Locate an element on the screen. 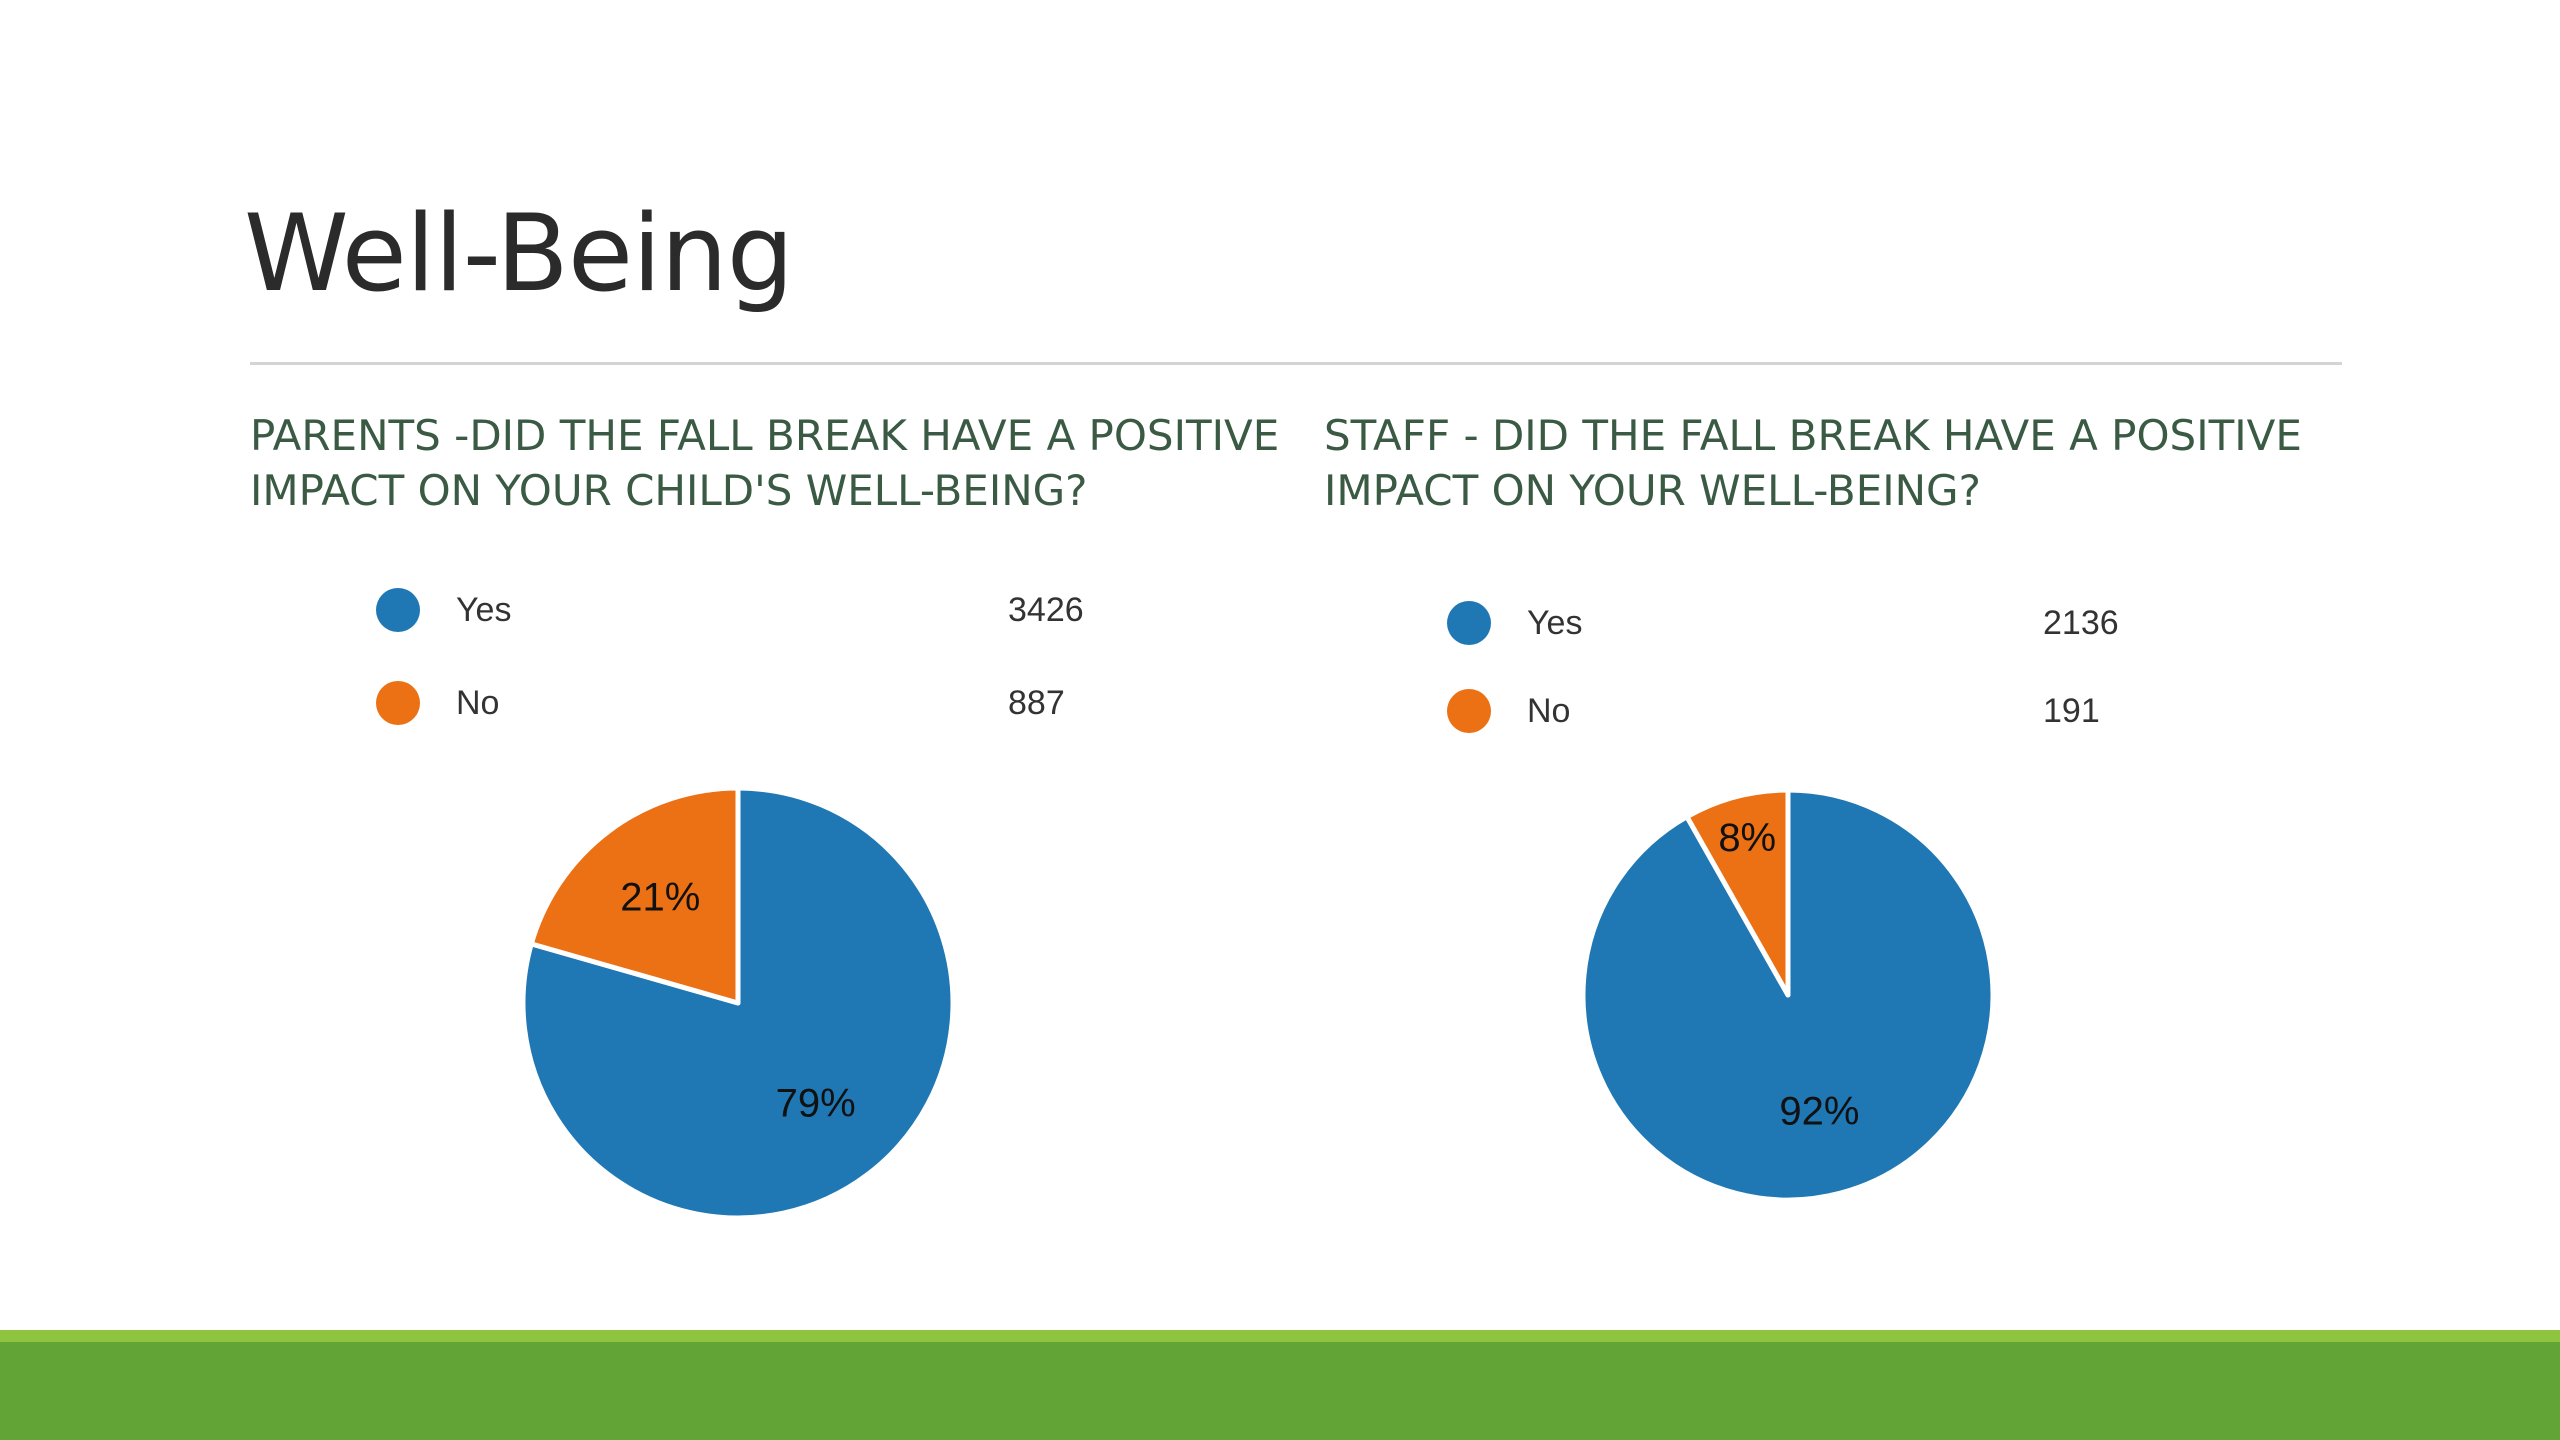 This screenshot has height=1440, width=2560. pie-label-no: 8% is located at coordinates (1747, 838).